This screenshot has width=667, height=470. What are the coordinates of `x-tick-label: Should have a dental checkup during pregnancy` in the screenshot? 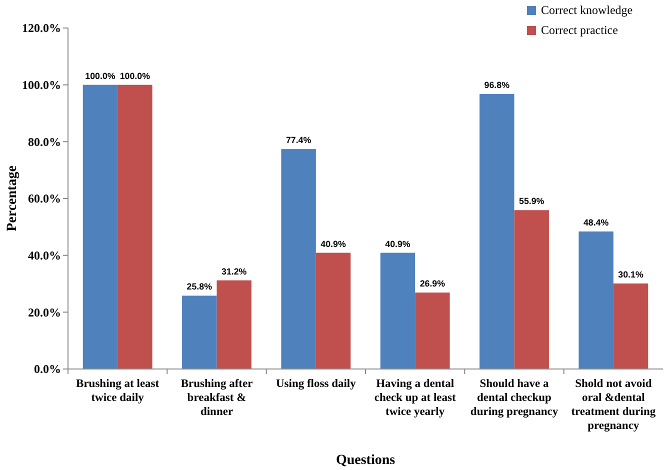 It's located at (514, 398).